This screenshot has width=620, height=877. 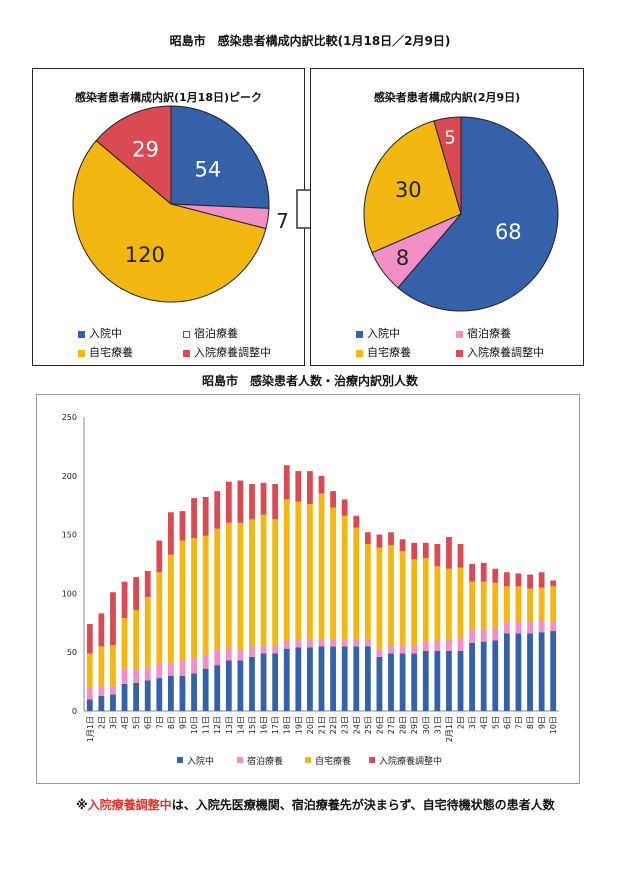 What do you see at coordinates (125, 722) in the screenshot?
I see `x-tick-label: 4日` at bounding box center [125, 722].